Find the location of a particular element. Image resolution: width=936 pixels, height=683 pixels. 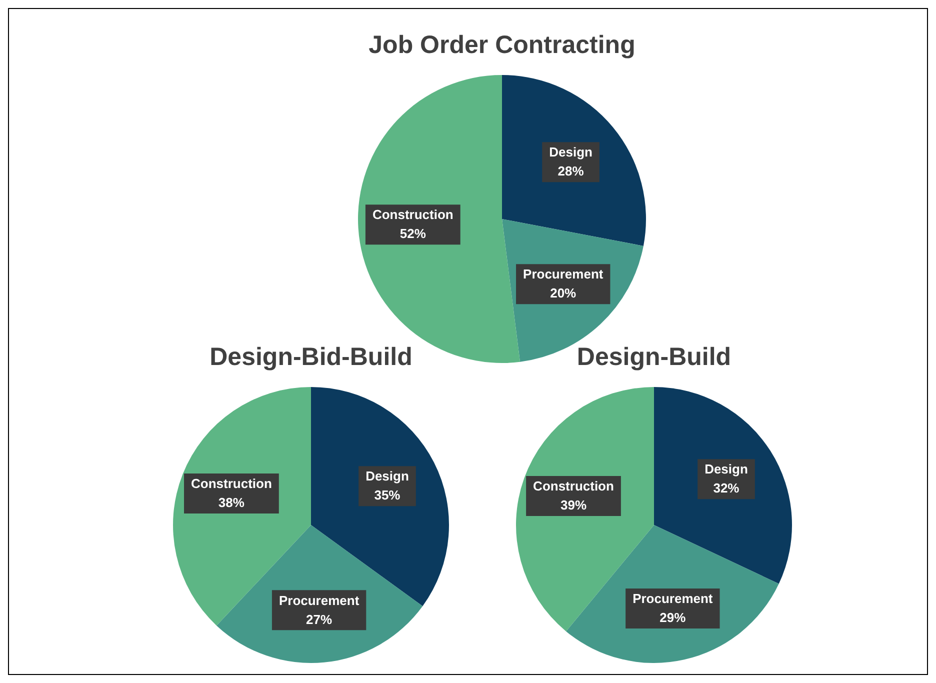

data-label: 28% is located at coordinates (571, 171).